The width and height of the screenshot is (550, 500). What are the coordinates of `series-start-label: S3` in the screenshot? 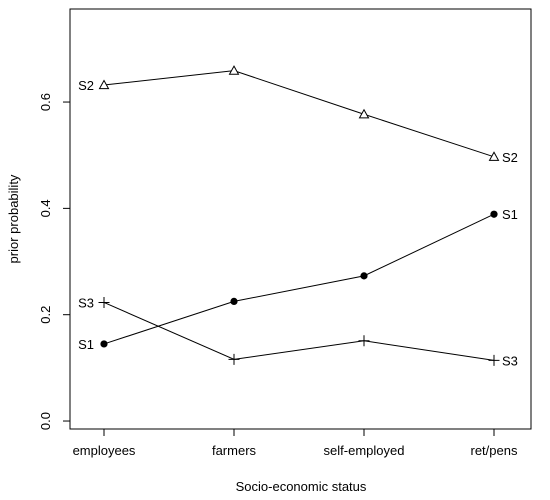 It's located at (86, 302).